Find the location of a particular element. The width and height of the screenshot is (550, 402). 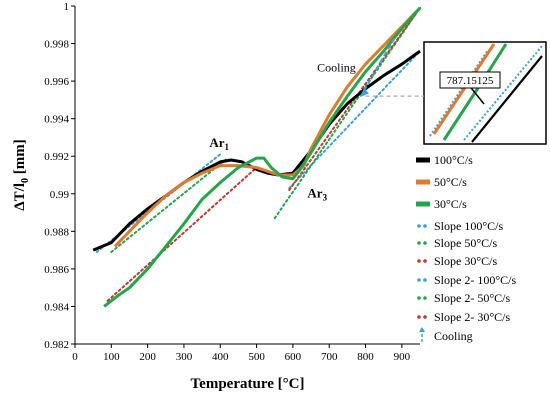

legend-item-3: Slope 100°C/s is located at coordinates (460, 226).